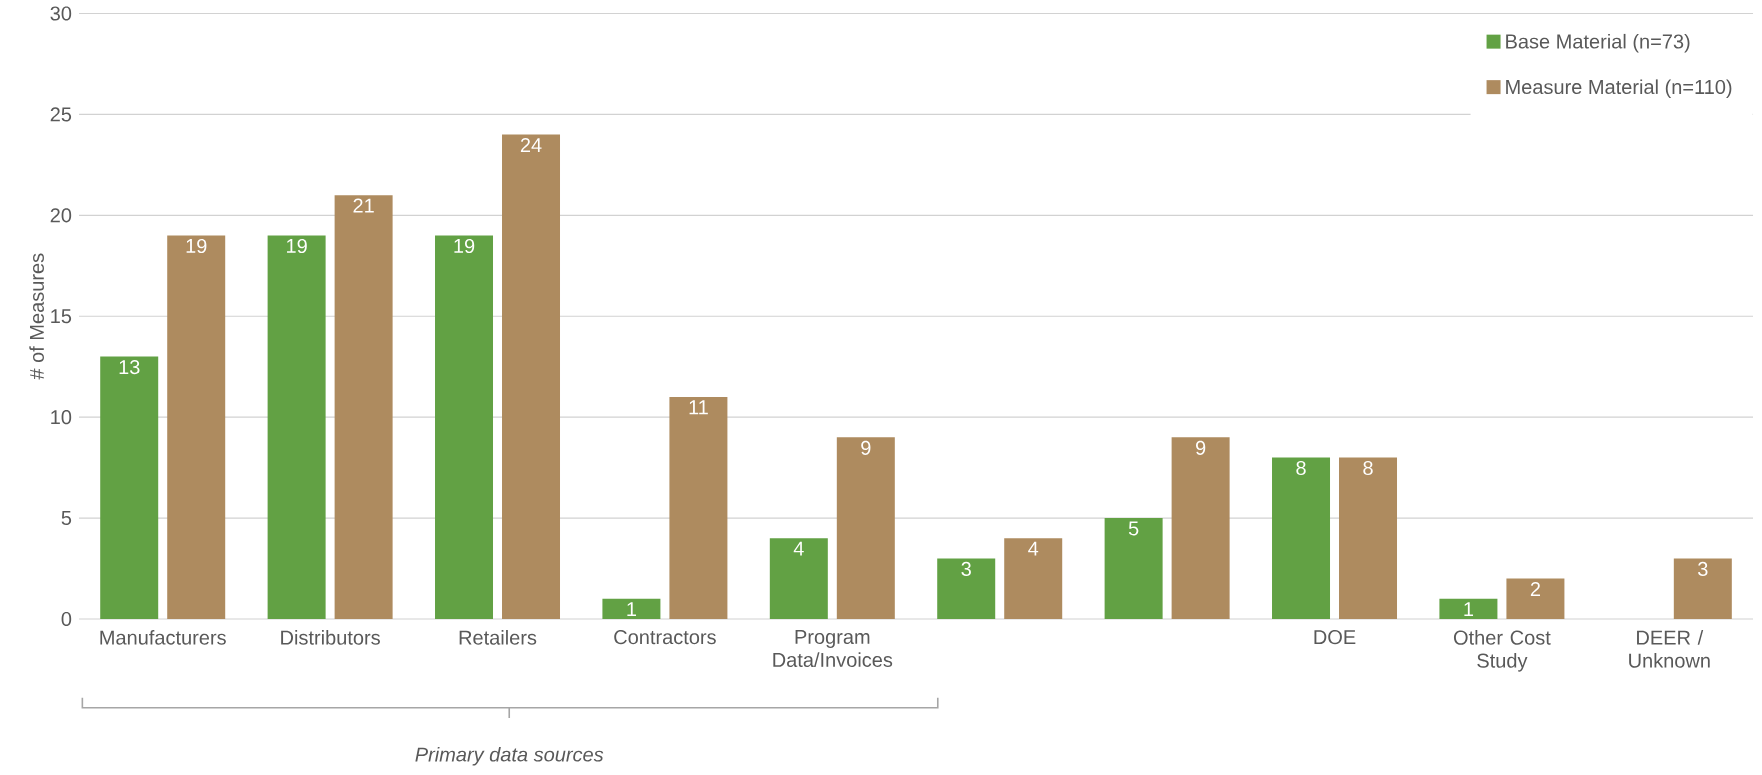  What do you see at coordinates (665, 637) in the screenshot?
I see `x-tick-label: Contractors` at bounding box center [665, 637].